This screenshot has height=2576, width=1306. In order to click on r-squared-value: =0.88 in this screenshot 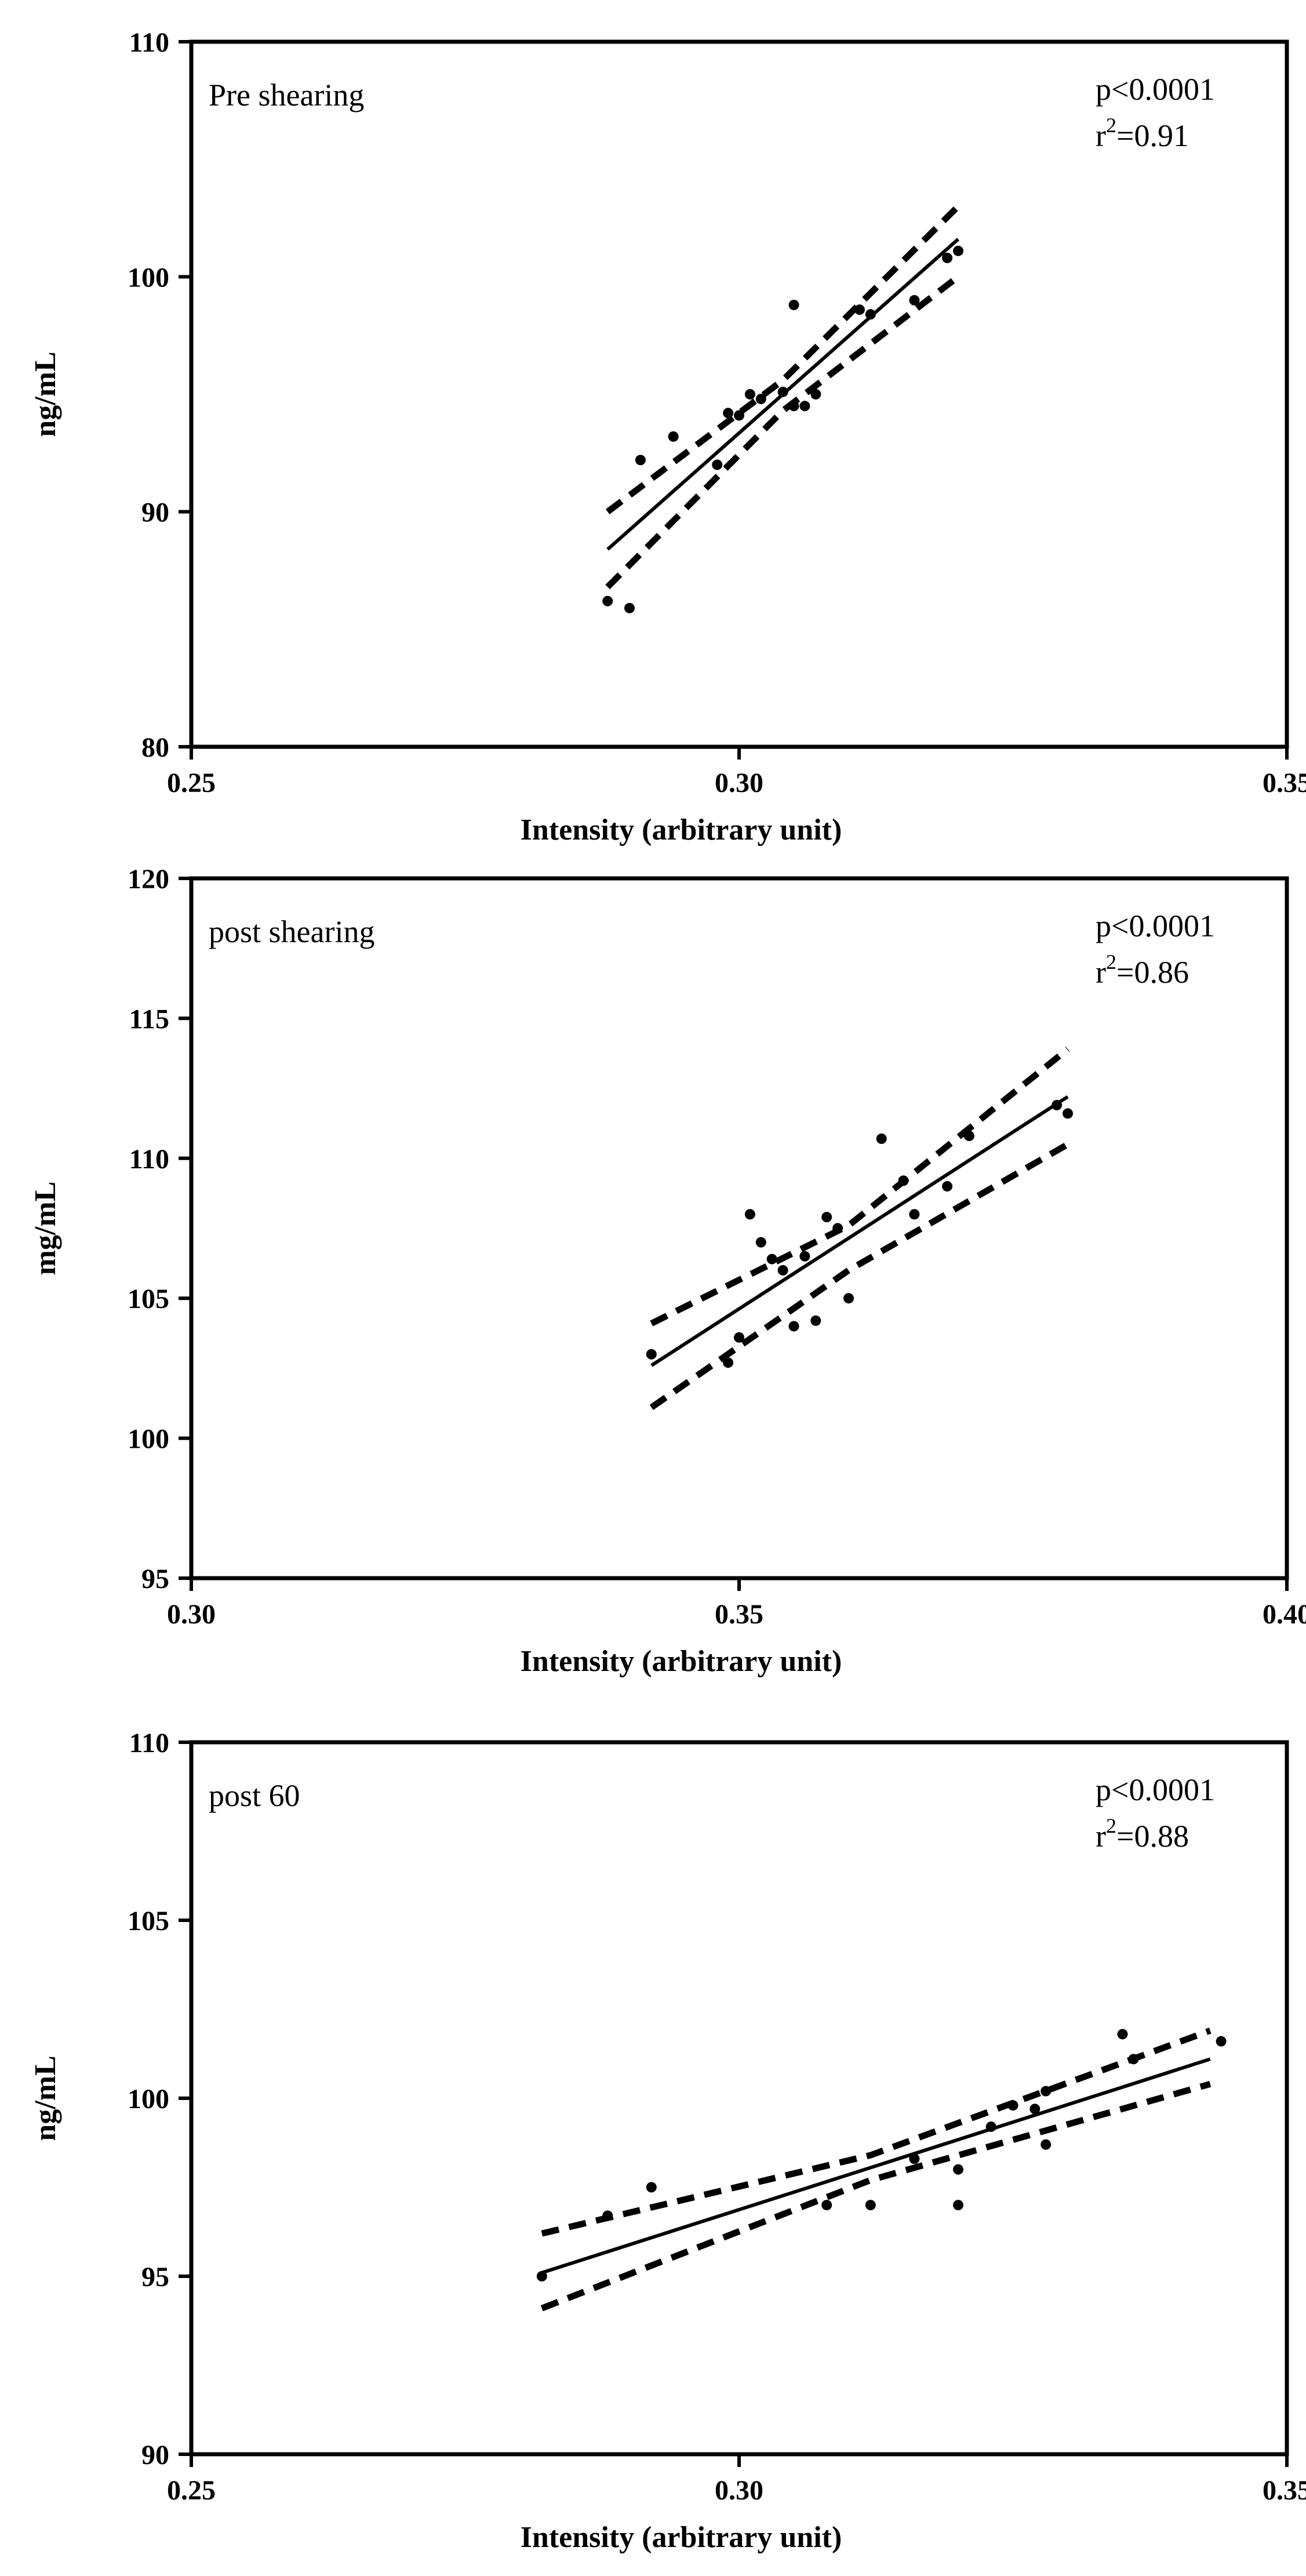, I will do `click(1152, 1836)`.